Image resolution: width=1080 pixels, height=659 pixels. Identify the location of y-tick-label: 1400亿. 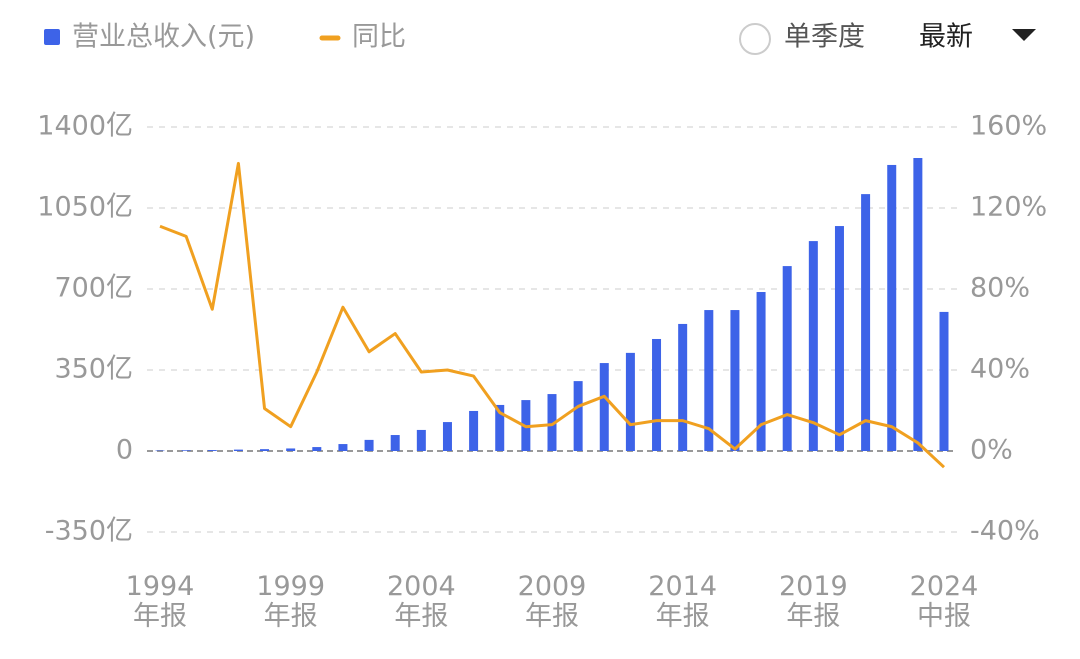
(85, 126).